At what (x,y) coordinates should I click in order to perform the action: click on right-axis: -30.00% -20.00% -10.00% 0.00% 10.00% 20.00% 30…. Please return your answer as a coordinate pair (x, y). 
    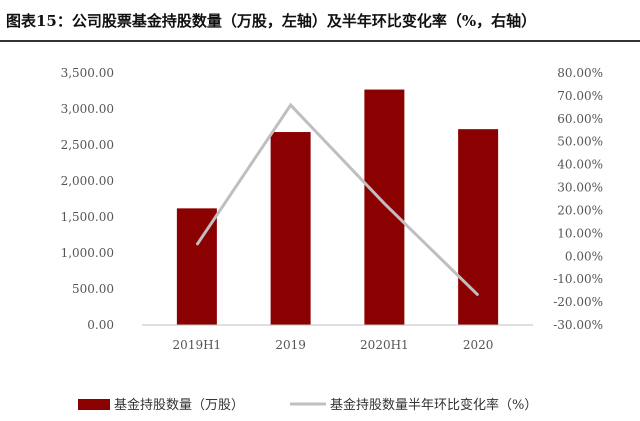
    Looking at the image, I should click on (578, 199).